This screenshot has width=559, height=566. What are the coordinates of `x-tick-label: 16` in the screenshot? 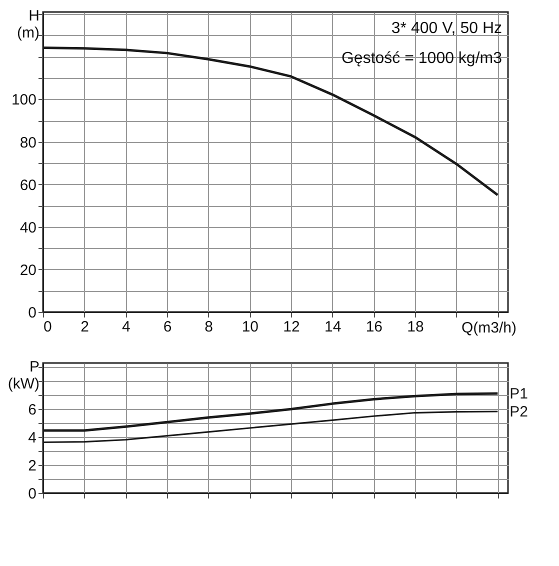 It's located at (374, 327).